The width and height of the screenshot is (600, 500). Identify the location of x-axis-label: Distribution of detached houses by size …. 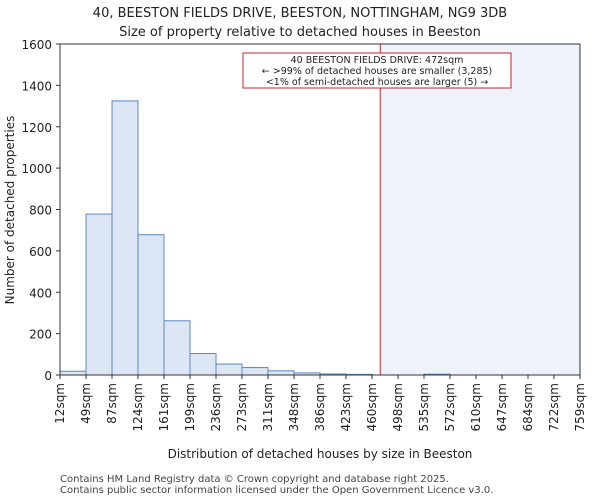
(320, 454).